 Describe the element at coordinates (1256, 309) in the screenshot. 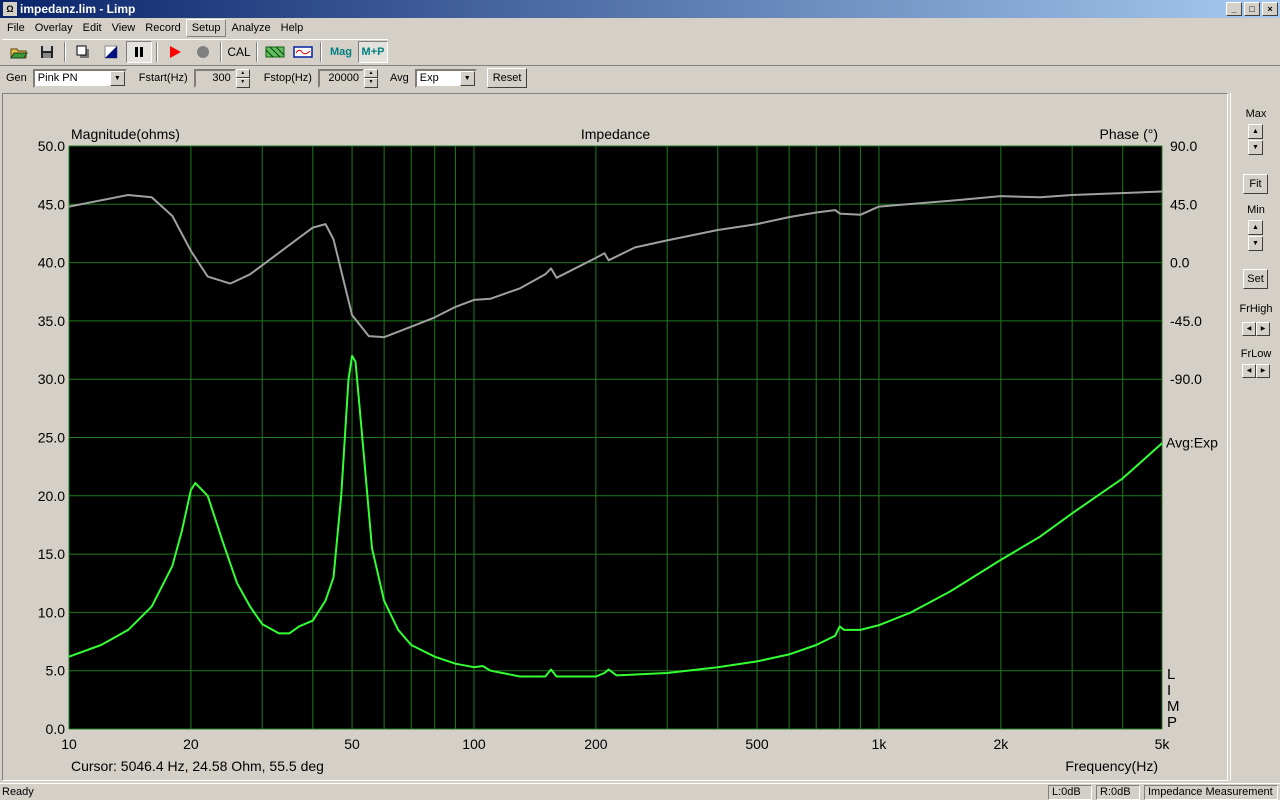

I see `frhigh-label: FrHigh` at that location.